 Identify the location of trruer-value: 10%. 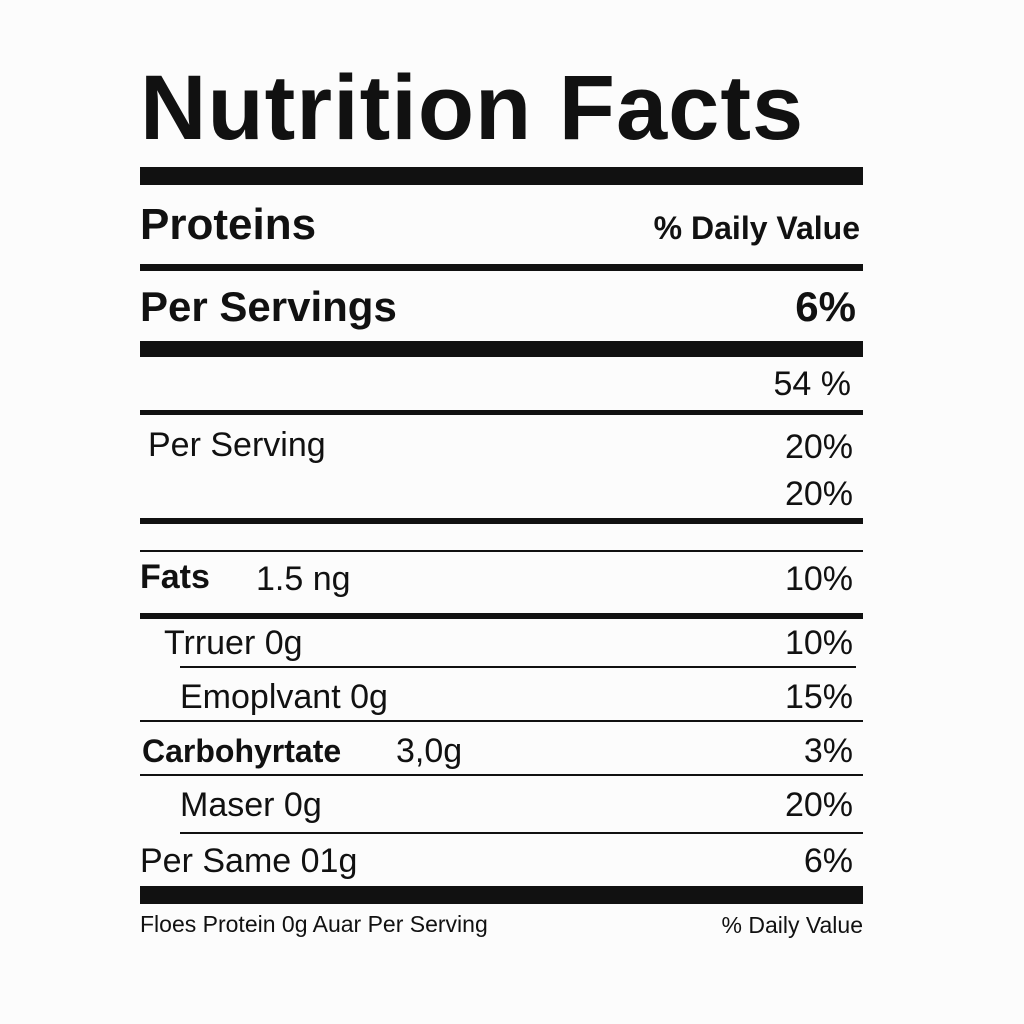
(818, 643).